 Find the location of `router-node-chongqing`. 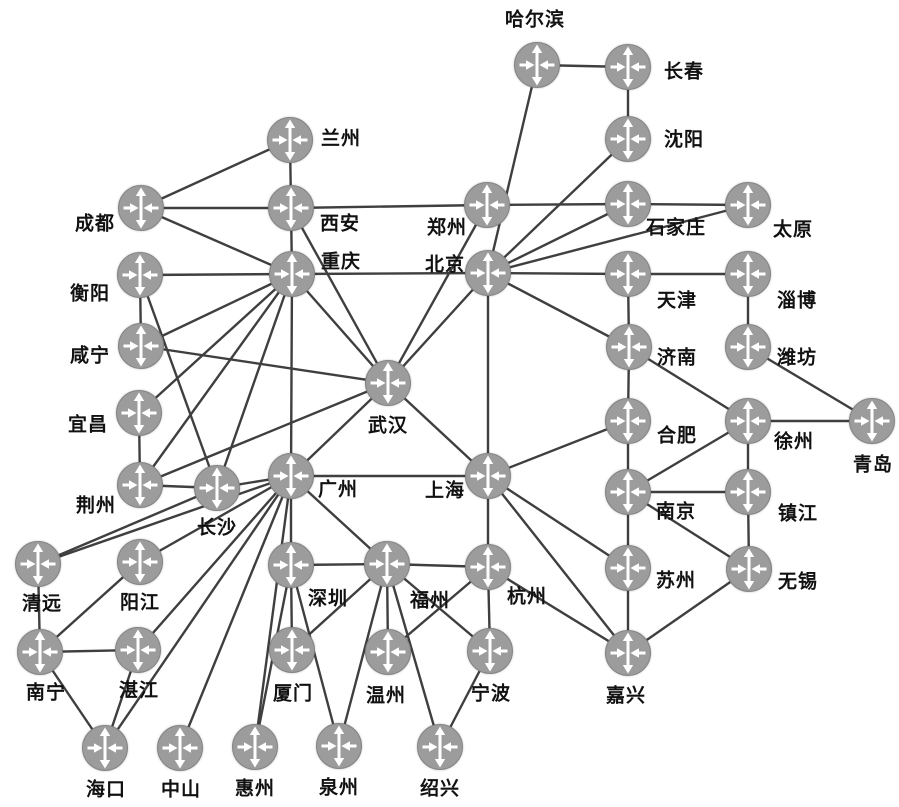

router-node-chongqing is located at coordinates (292, 274).